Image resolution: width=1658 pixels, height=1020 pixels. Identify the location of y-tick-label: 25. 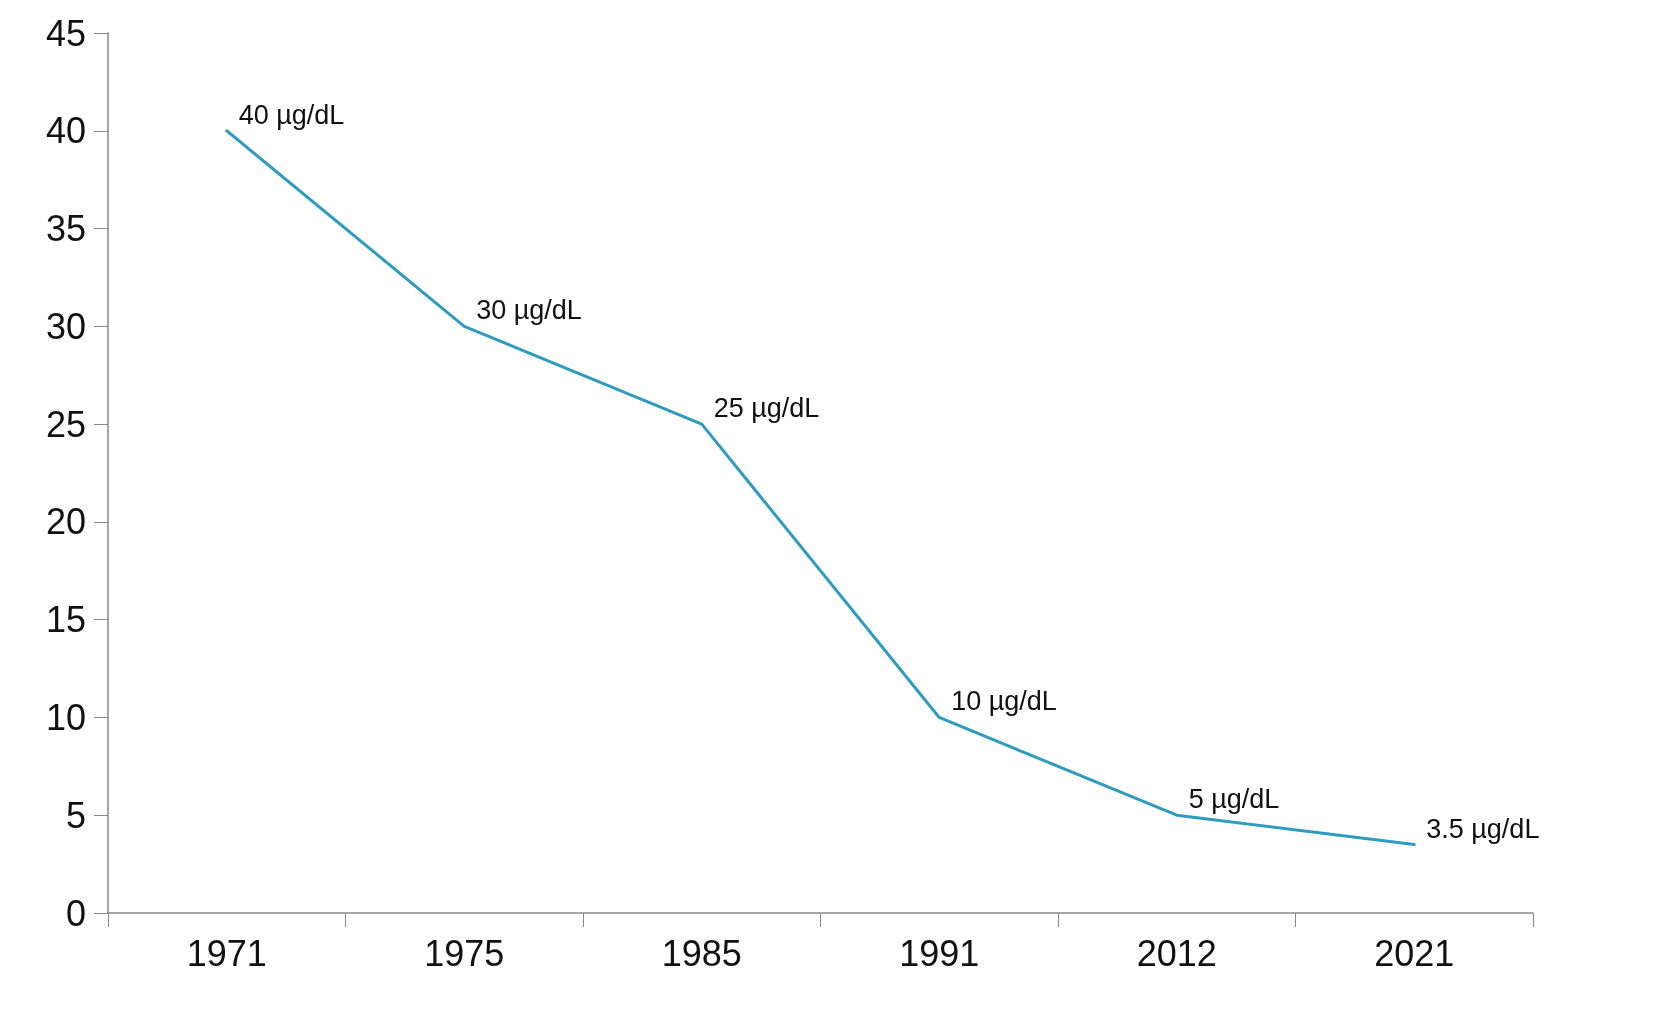
(65, 424).